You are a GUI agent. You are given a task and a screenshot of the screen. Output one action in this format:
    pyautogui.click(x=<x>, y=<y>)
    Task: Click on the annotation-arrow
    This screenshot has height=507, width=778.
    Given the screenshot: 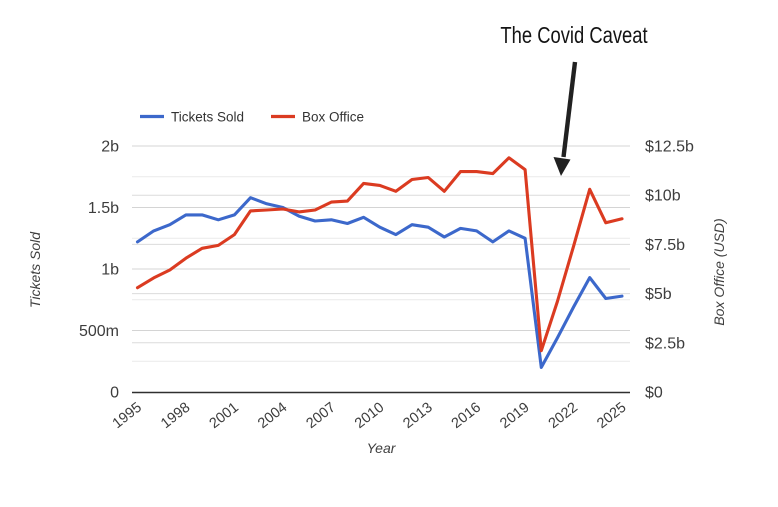 What is the action you would take?
    pyautogui.click(x=565, y=118)
    